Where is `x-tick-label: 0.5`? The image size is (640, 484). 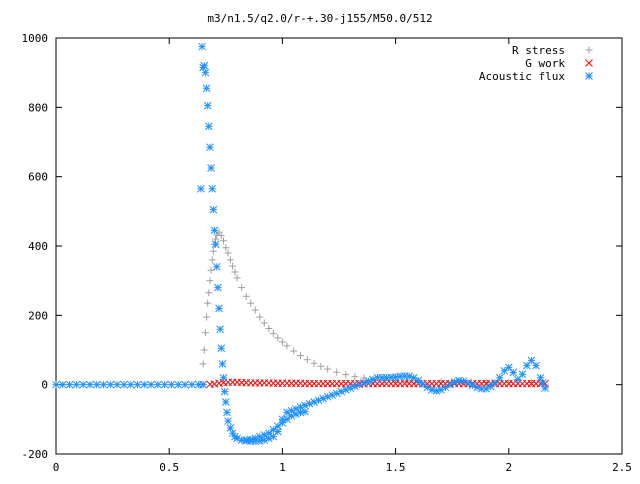 x-tick-label: 0.5 is located at coordinates (169, 467).